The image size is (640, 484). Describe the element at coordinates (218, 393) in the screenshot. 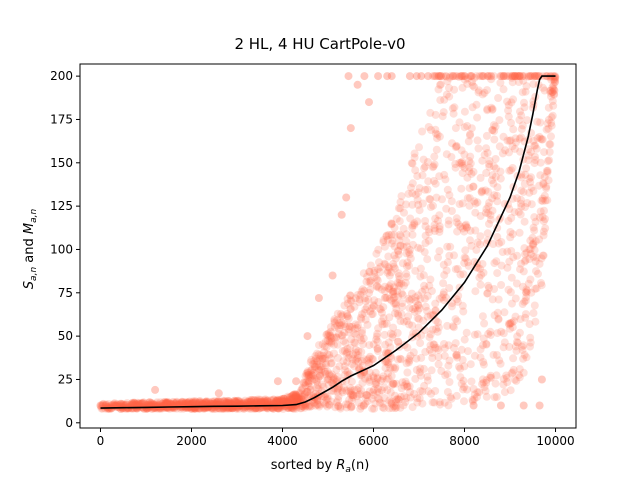

I see `scatter-point-outlier` at that location.